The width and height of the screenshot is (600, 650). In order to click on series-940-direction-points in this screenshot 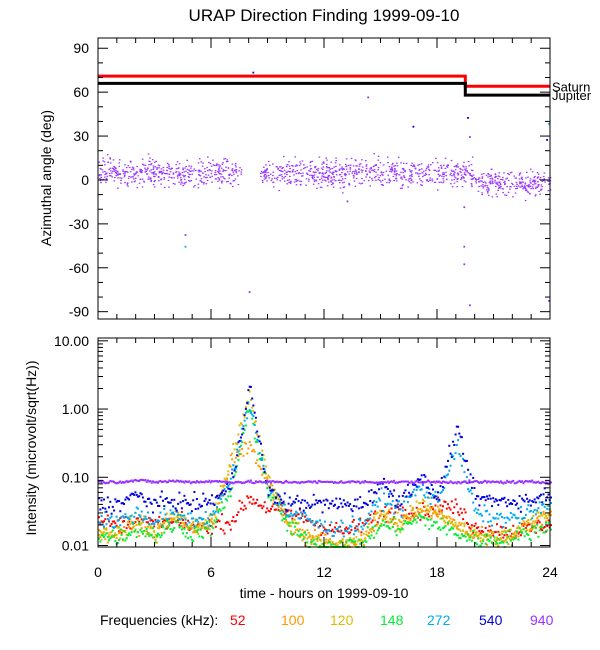, I will do `click(325, 177)`.